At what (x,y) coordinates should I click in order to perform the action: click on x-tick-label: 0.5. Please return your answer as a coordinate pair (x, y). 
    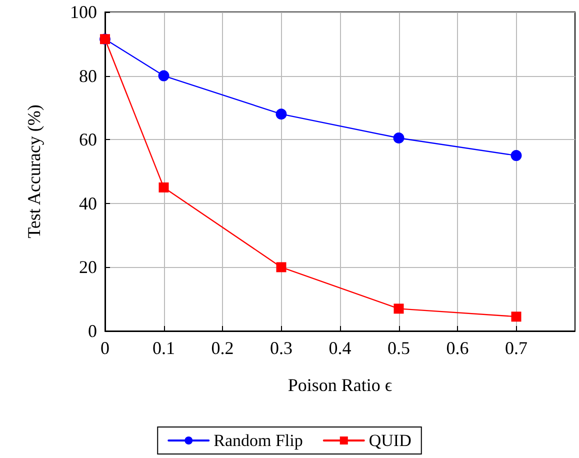
    Looking at the image, I should click on (399, 348).